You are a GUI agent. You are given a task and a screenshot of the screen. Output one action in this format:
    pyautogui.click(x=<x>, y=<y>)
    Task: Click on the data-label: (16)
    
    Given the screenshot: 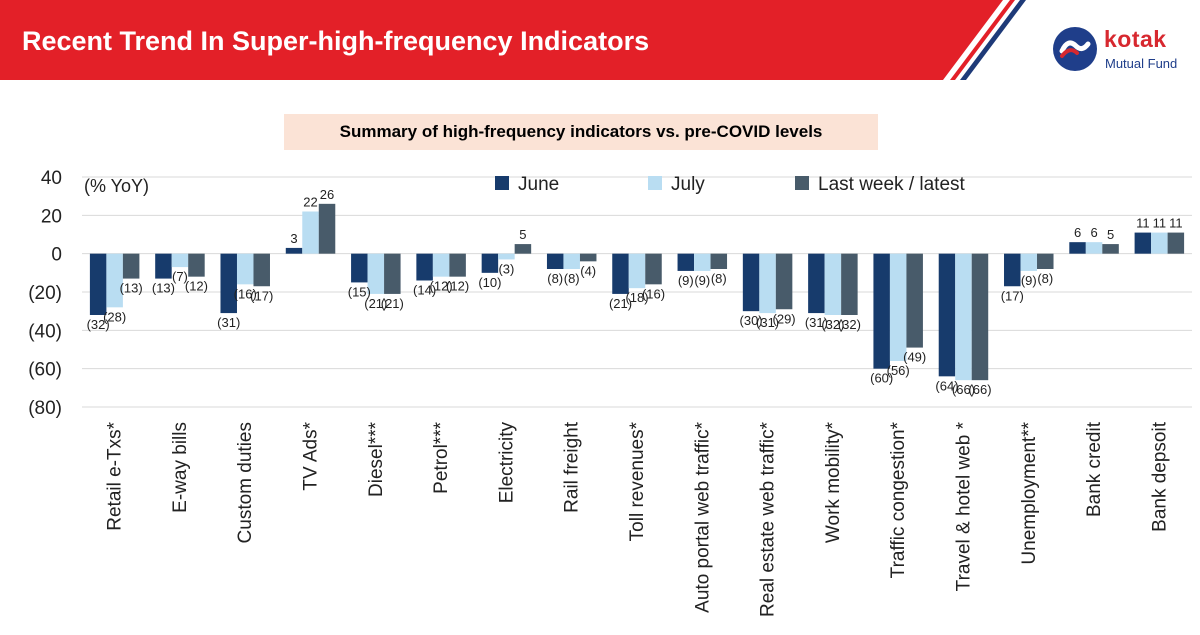 What is the action you would take?
    pyautogui.click(x=653, y=293)
    